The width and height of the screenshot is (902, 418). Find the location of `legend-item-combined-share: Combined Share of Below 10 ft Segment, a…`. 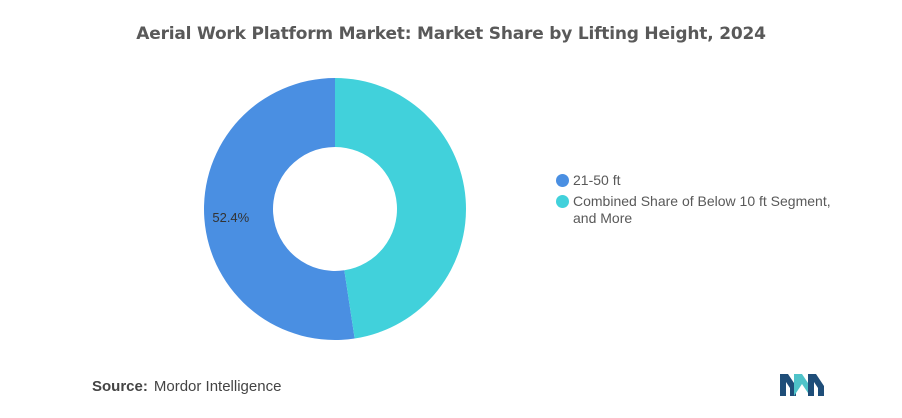

legend-item-combined-share: Combined Share of Below 10 ft Segment, a… is located at coordinates (701, 210).